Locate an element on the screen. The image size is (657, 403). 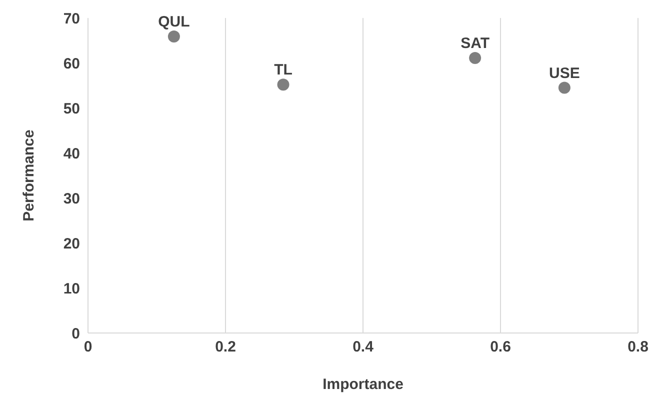
y-tick-label: 40 is located at coordinates (71, 153).